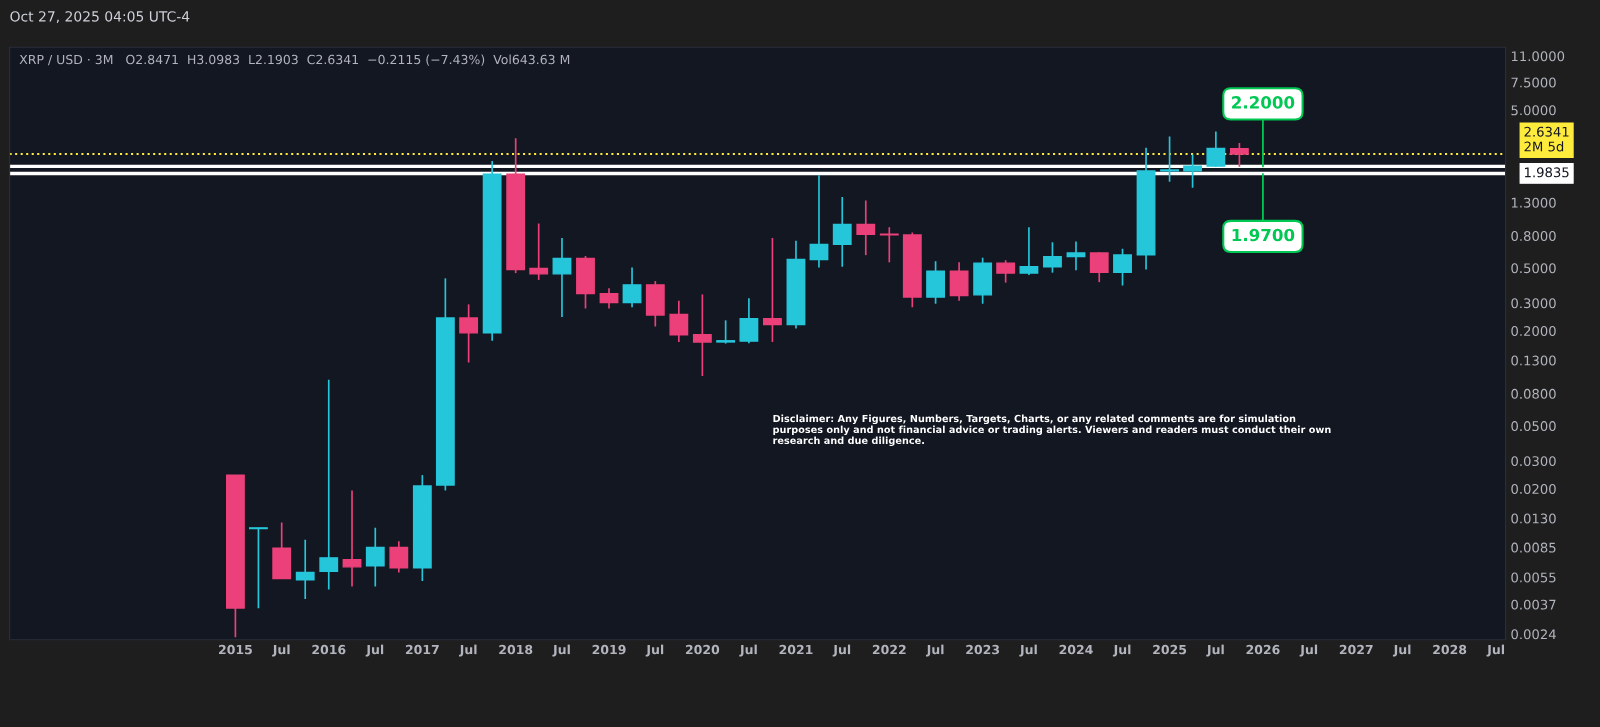 The height and width of the screenshot is (727, 1600). I want to click on y-tick-label: 7.5000, so click(1533, 82).